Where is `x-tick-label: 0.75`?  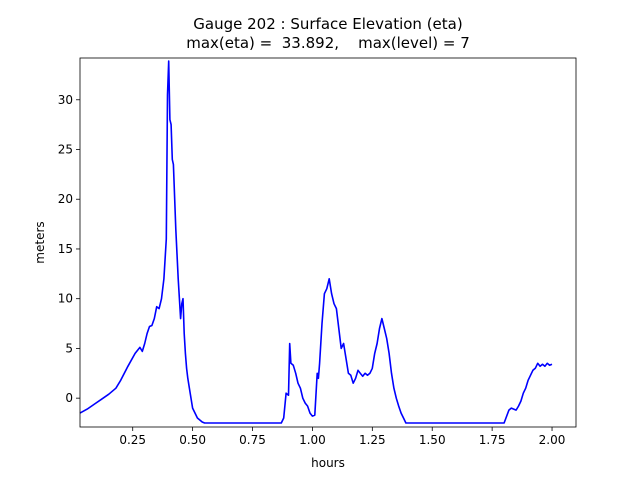 x-tick-label: 0.75 is located at coordinates (252, 440).